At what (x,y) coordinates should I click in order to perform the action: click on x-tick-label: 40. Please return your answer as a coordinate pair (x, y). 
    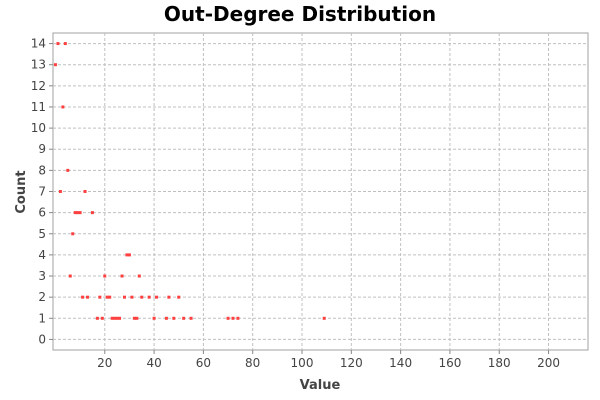
    Looking at the image, I should click on (153, 363).